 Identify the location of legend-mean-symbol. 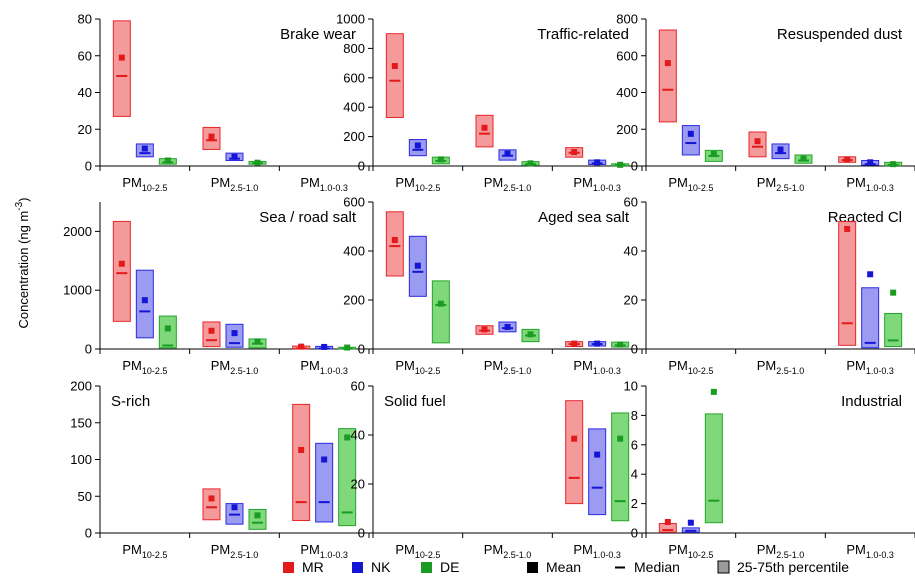
(532, 567).